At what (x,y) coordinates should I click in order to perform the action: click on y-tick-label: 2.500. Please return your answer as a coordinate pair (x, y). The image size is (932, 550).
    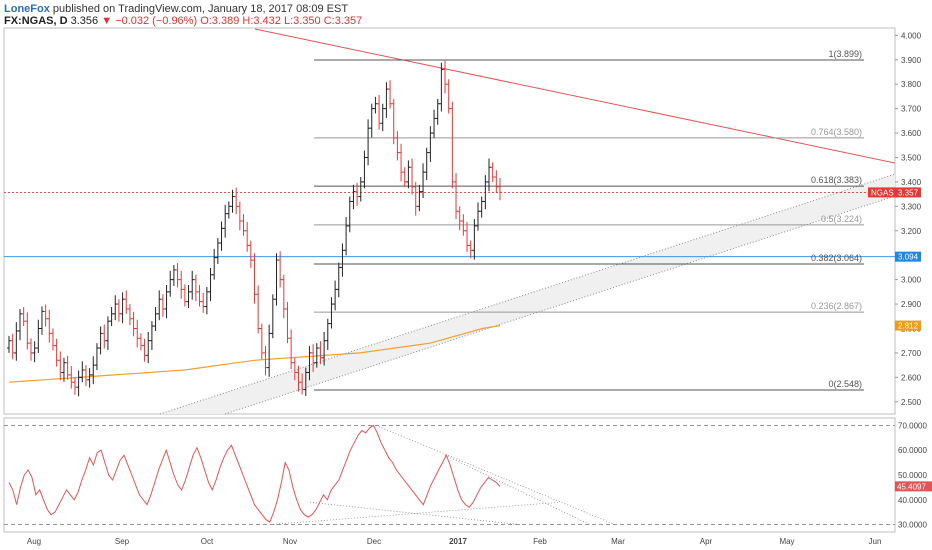
    Looking at the image, I should click on (911, 402).